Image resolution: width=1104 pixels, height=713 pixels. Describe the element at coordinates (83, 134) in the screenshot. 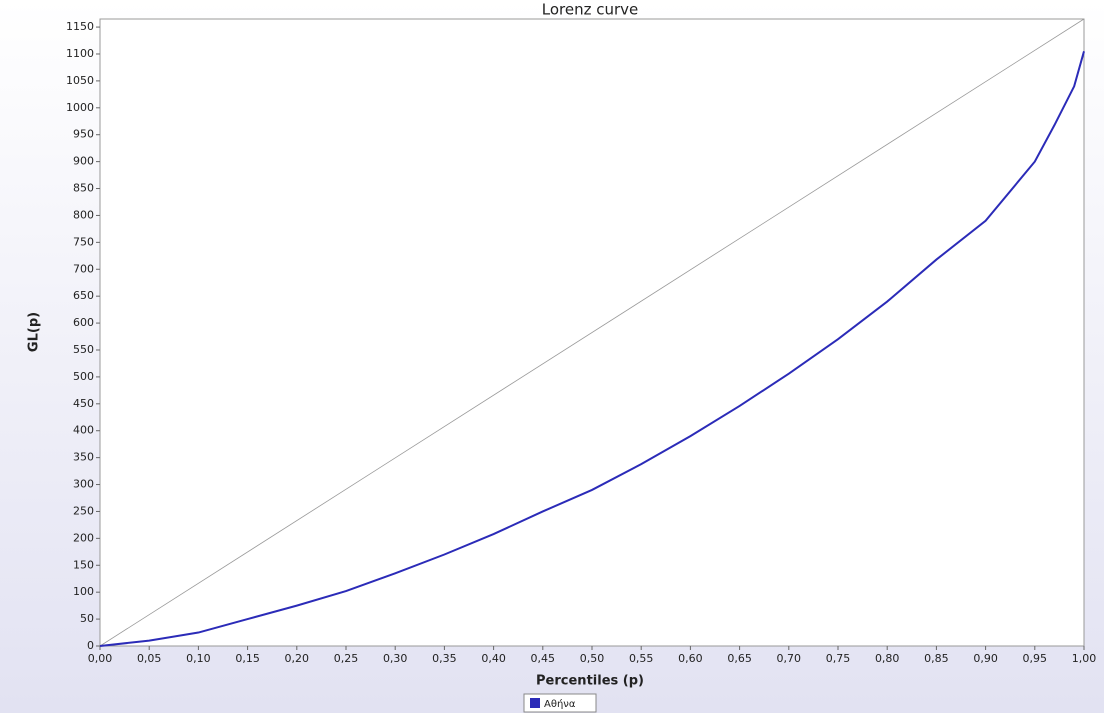

I see `y-tick-label: 950` at that location.